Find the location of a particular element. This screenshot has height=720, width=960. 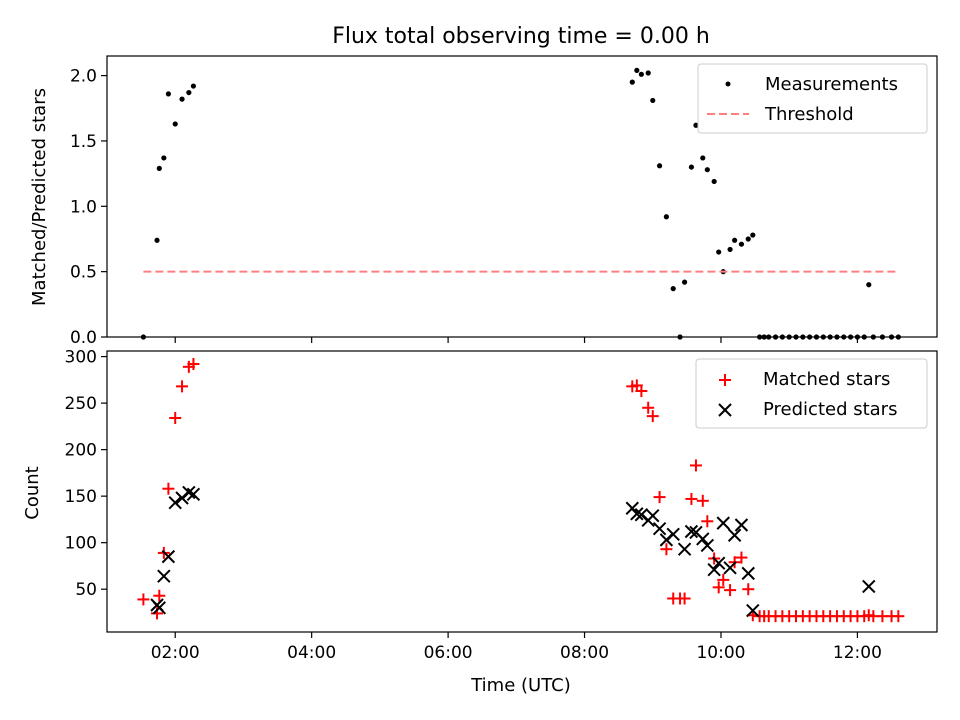

threshold-legend-label: Threshold is located at coordinates (809, 114).